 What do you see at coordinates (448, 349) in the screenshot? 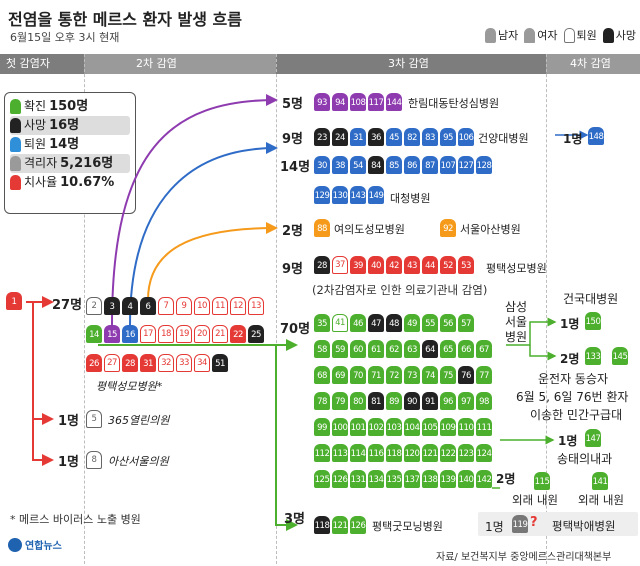
I see `patient-figure: 65` at bounding box center [448, 349].